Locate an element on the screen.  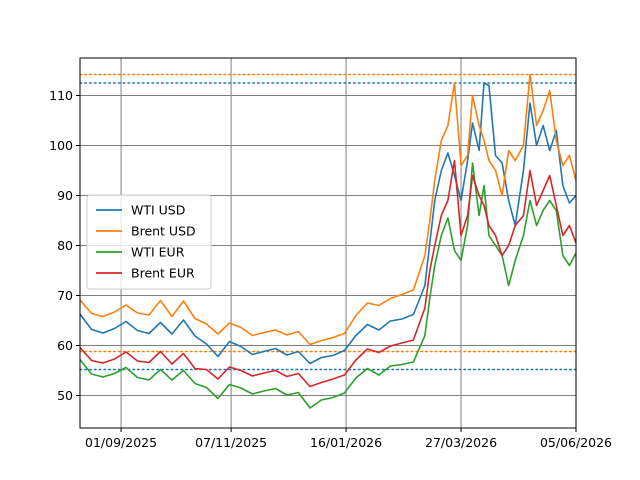
y-tick-label: 70 is located at coordinates (65, 295).